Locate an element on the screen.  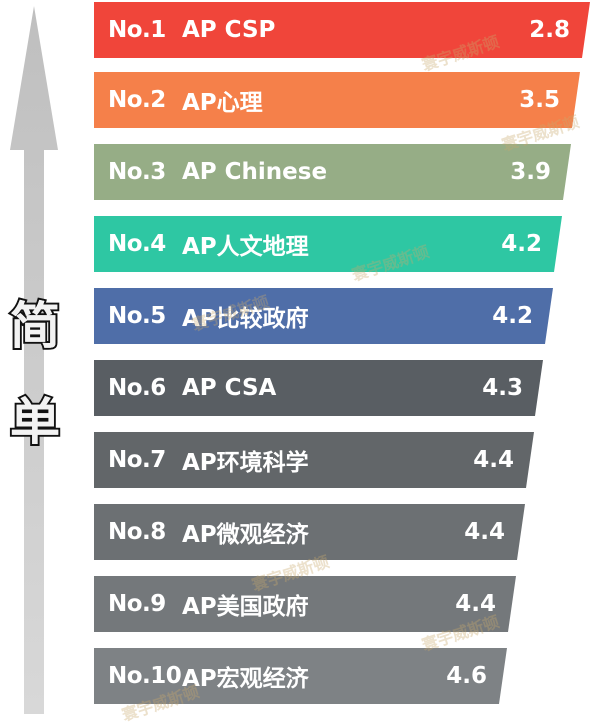
rank-number: No.9 is located at coordinates (137, 604).